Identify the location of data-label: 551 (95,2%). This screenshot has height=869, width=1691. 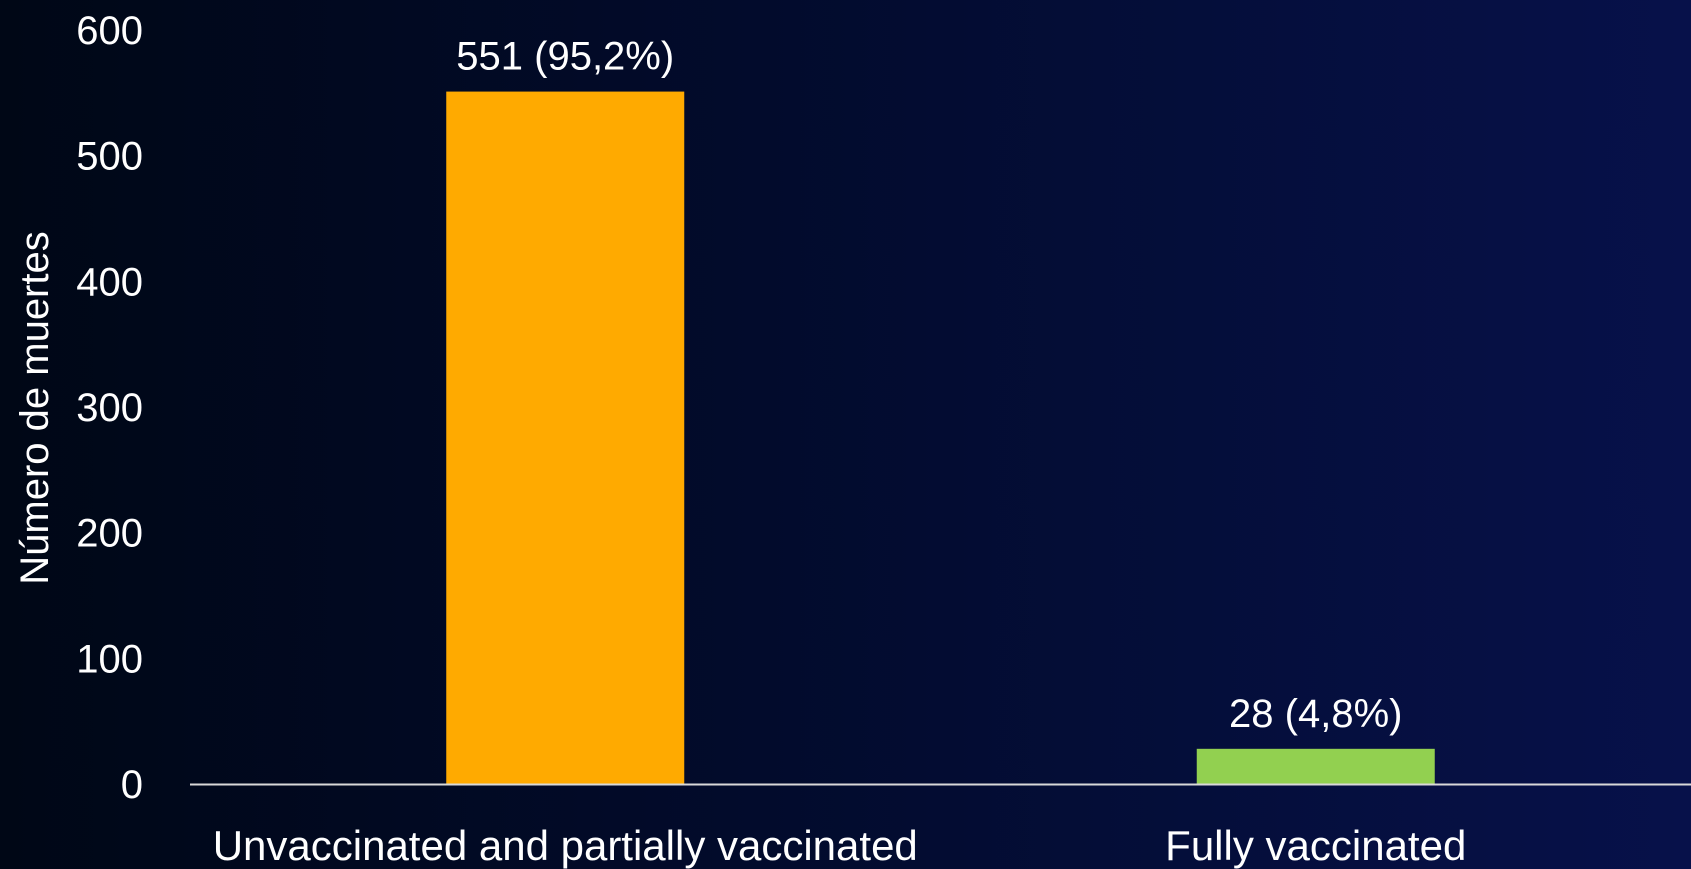
(565, 57).